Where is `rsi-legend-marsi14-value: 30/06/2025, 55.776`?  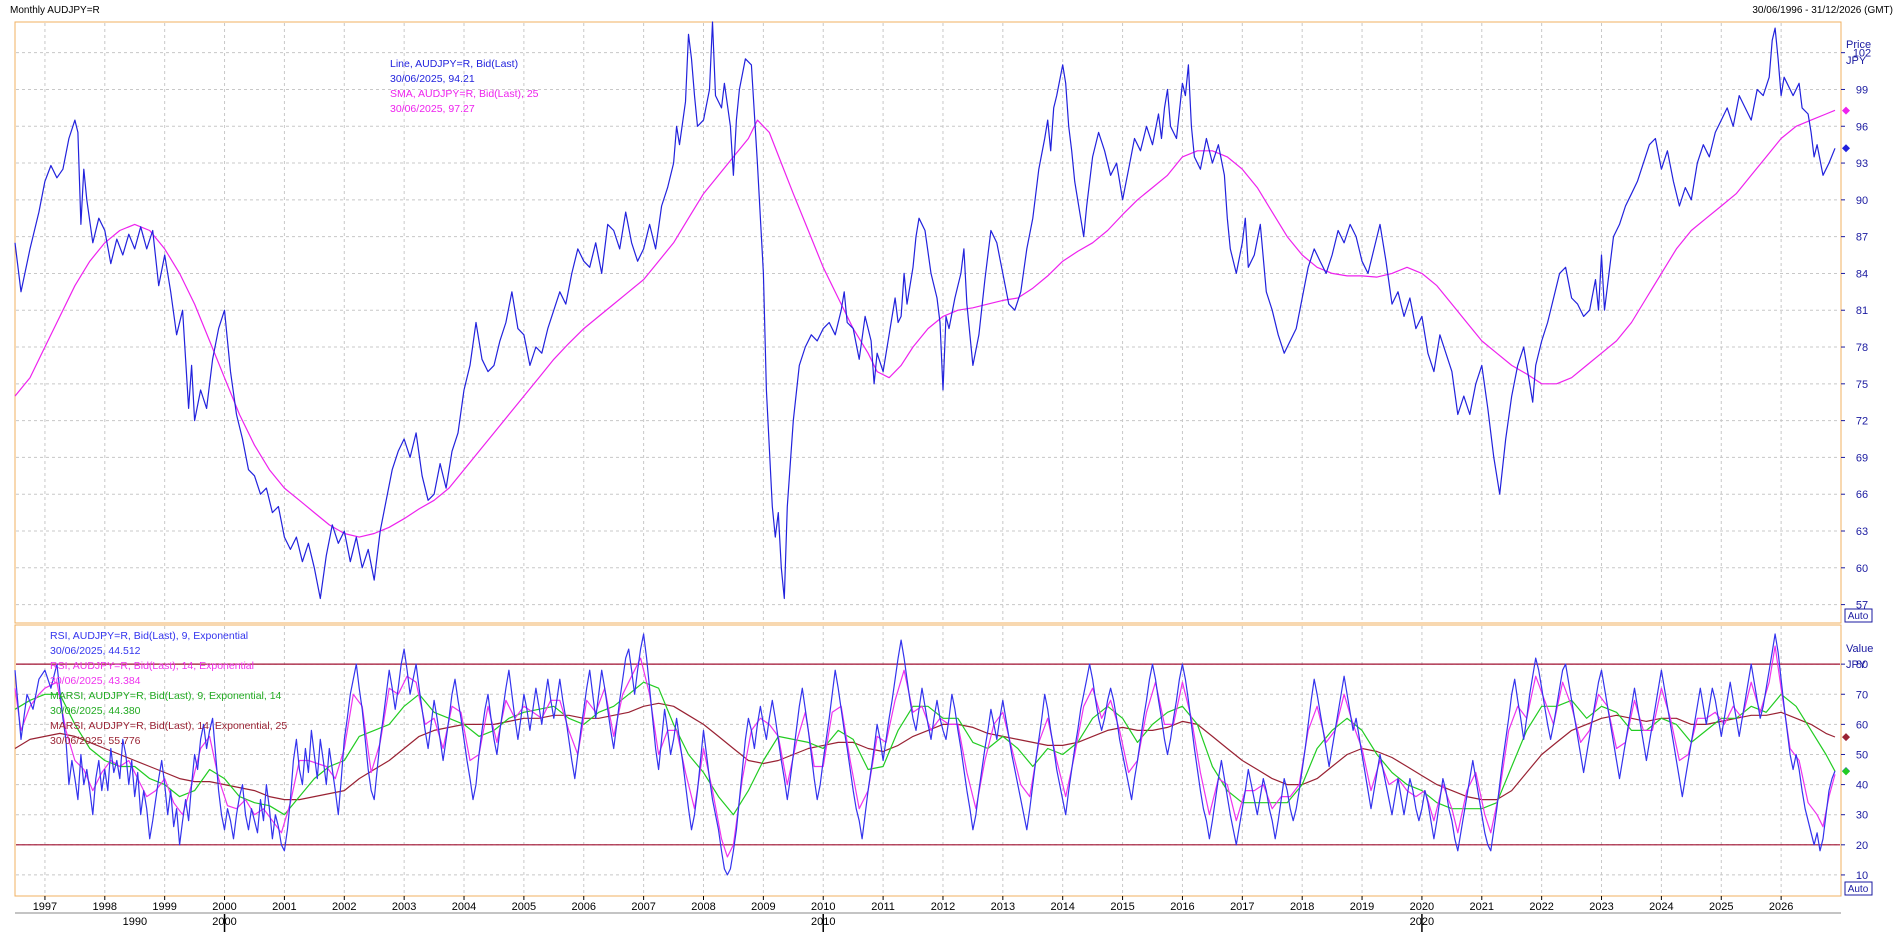
rsi-legend-marsi14-value: 30/06/2025, 55.776 is located at coordinates (95, 741).